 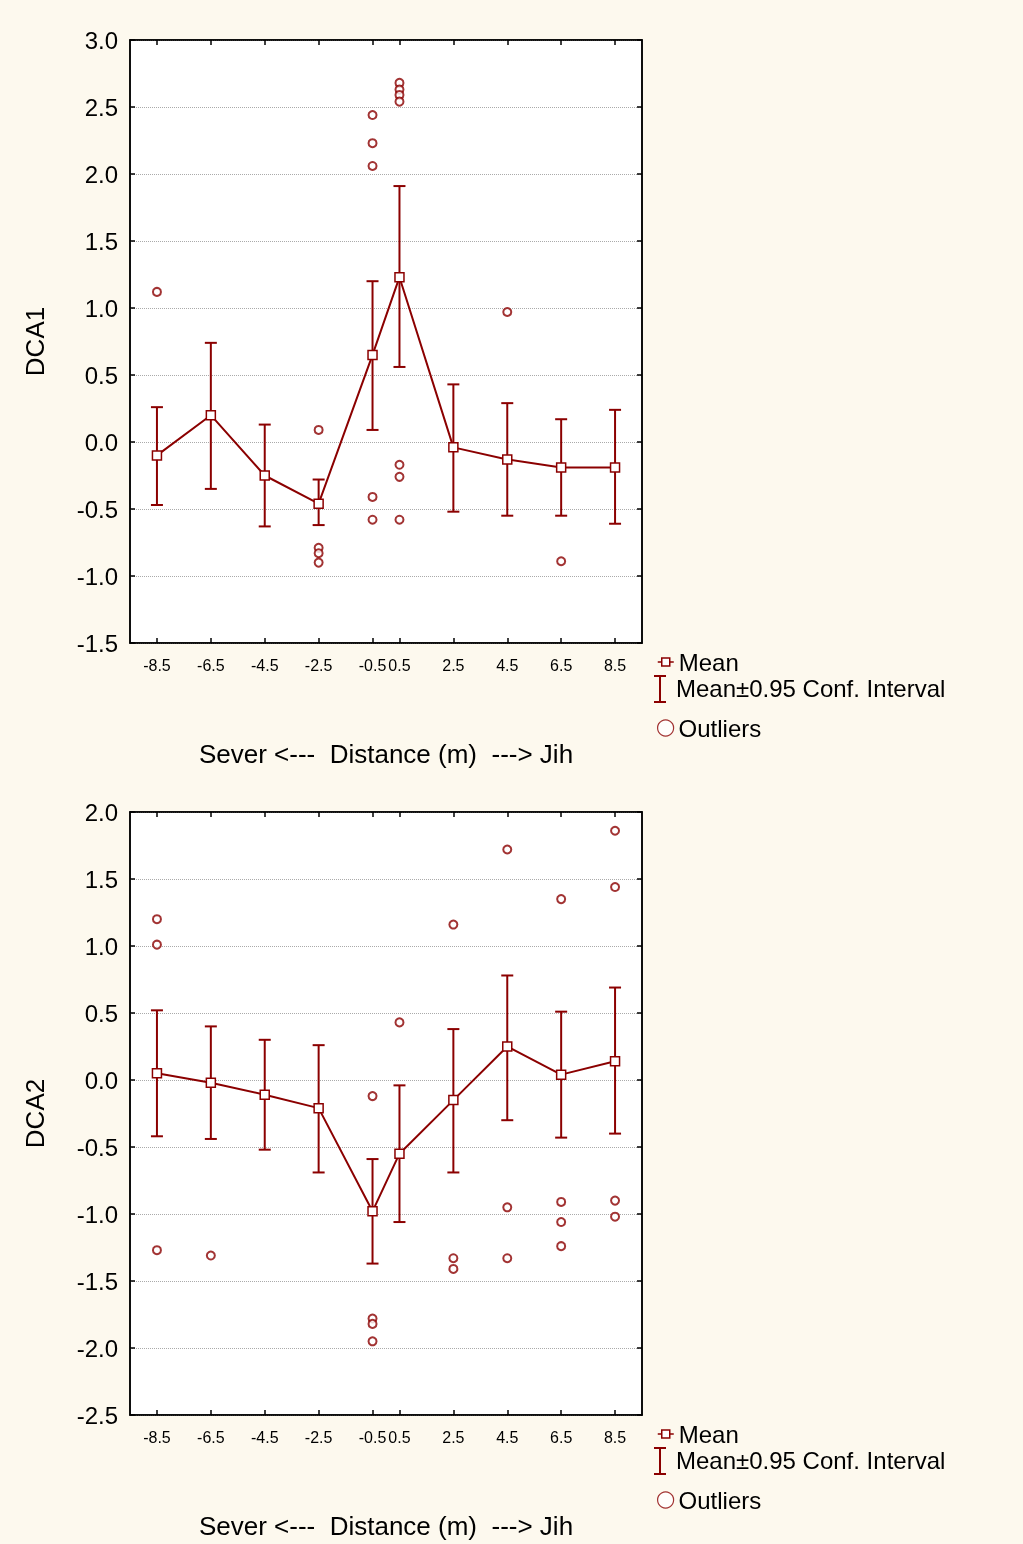 I want to click on legend-label: Mean, so click(x=708, y=1434).